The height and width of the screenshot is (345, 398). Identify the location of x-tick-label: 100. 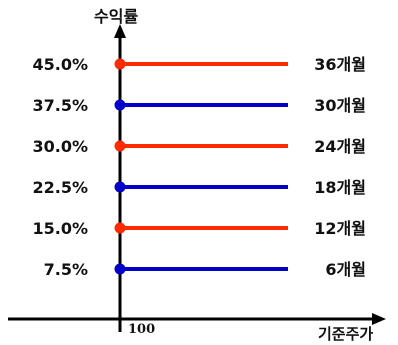
(141, 329).